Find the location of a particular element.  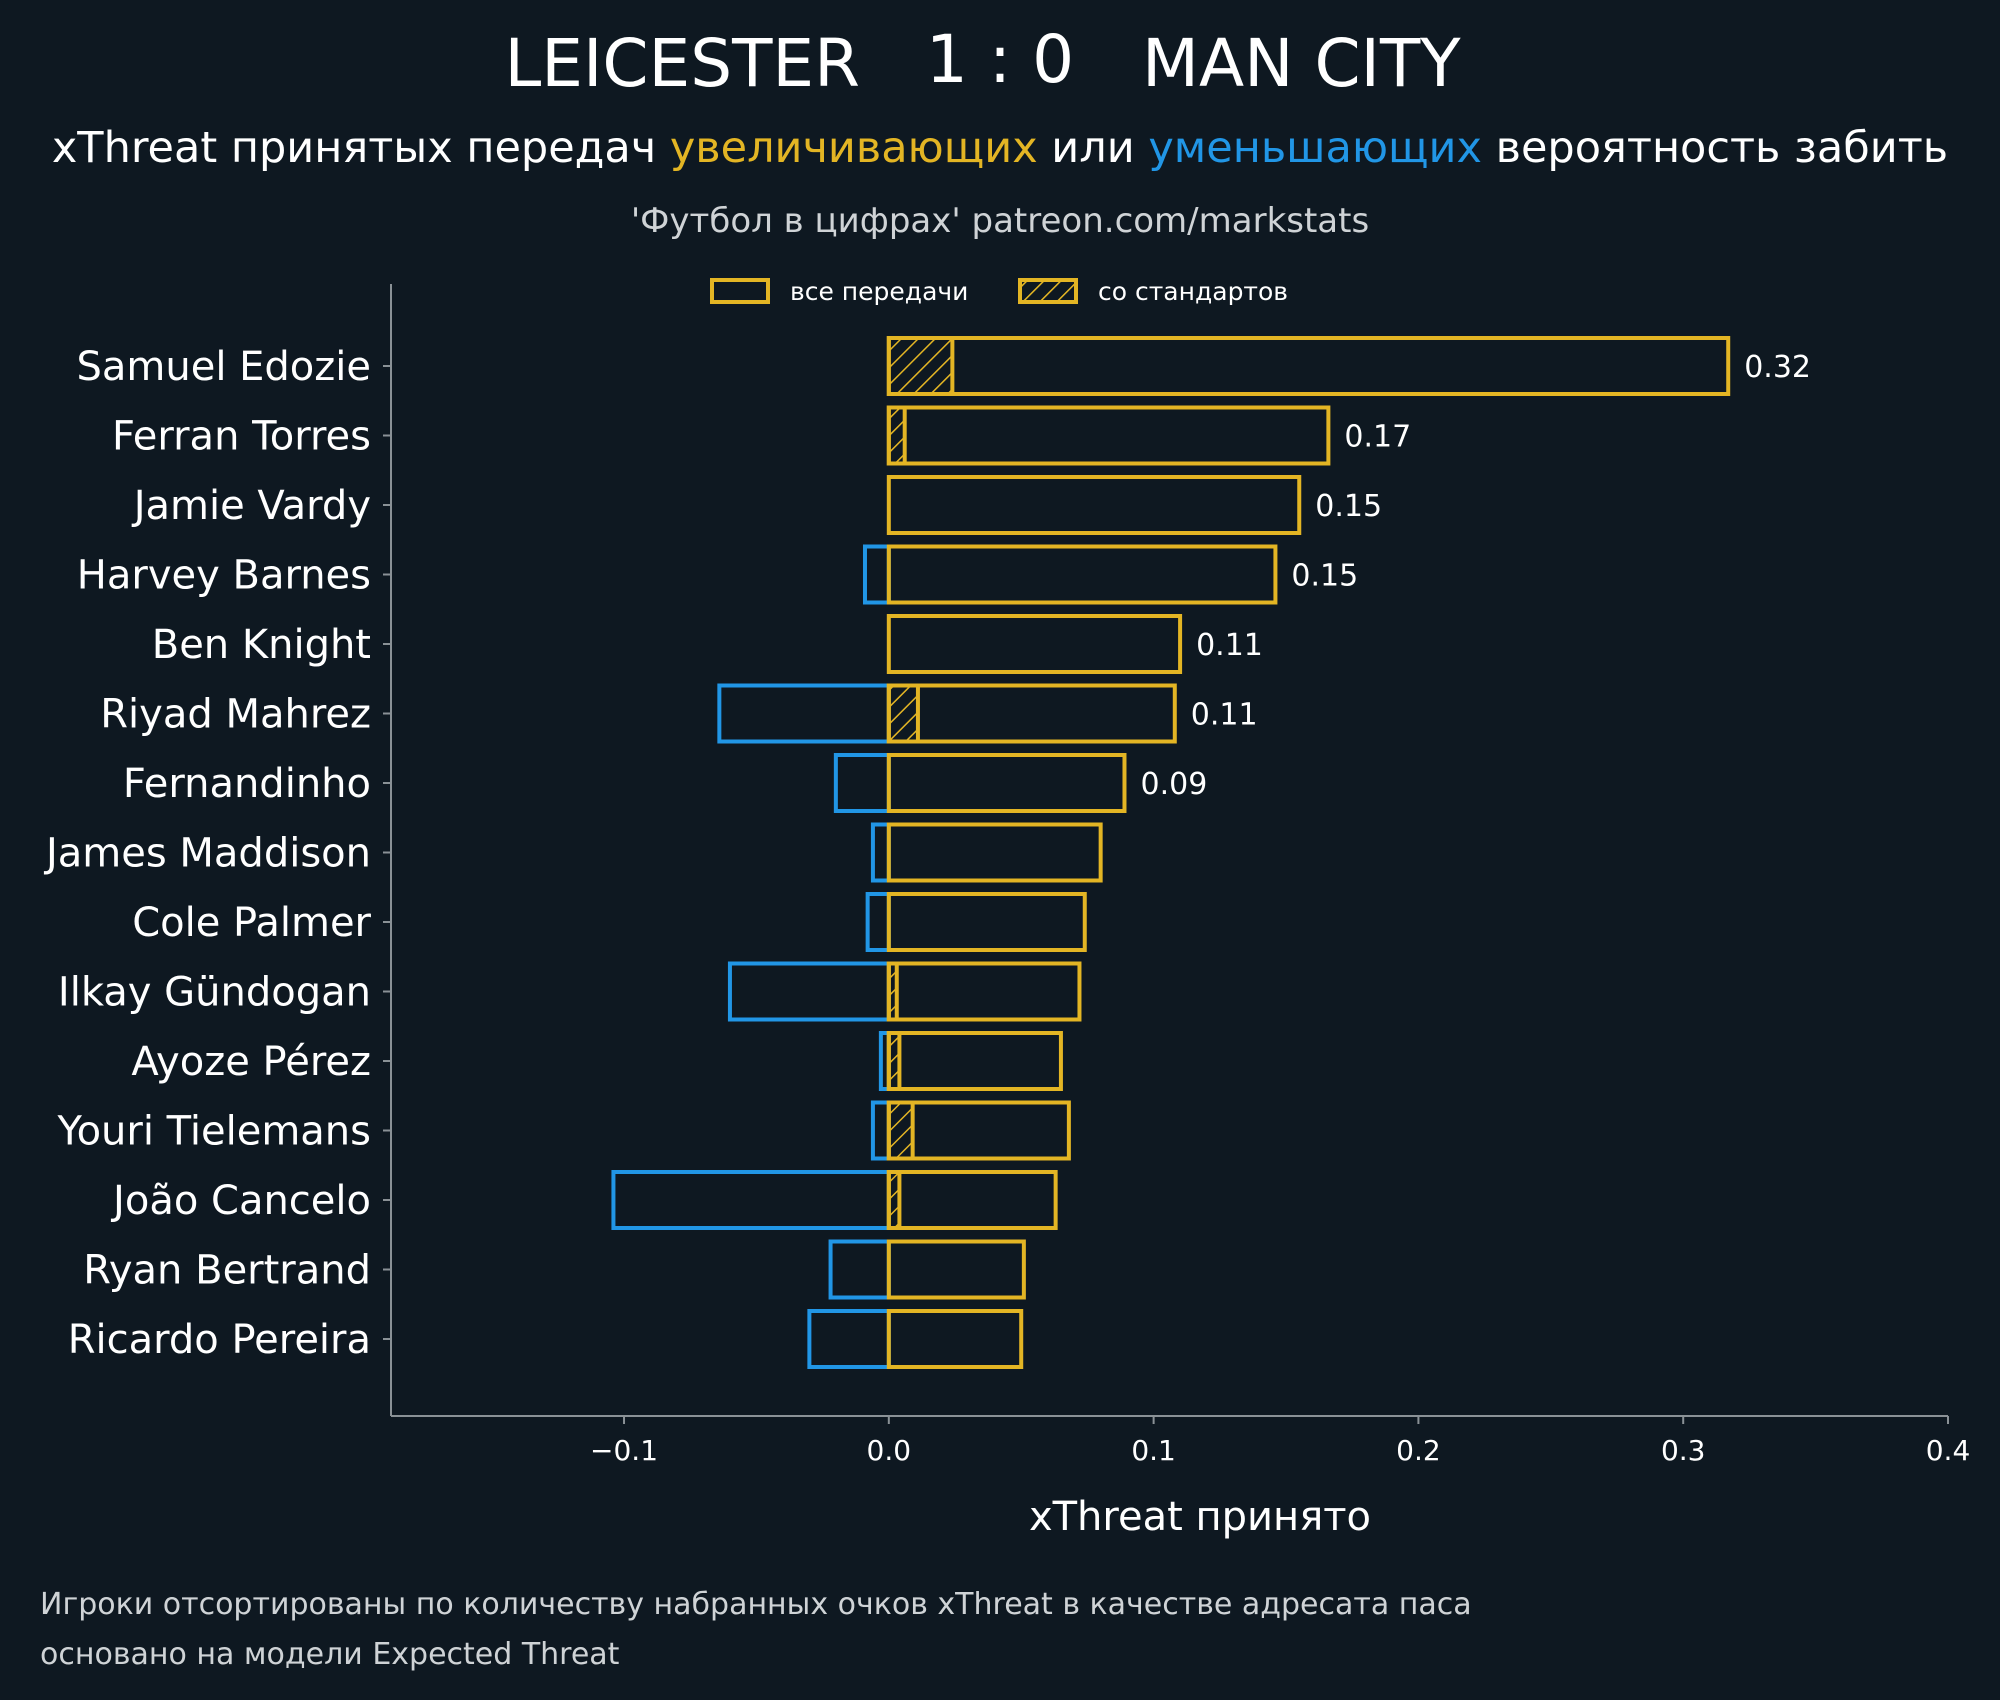

subtitle-part: или is located at coordinates (1093, 148).